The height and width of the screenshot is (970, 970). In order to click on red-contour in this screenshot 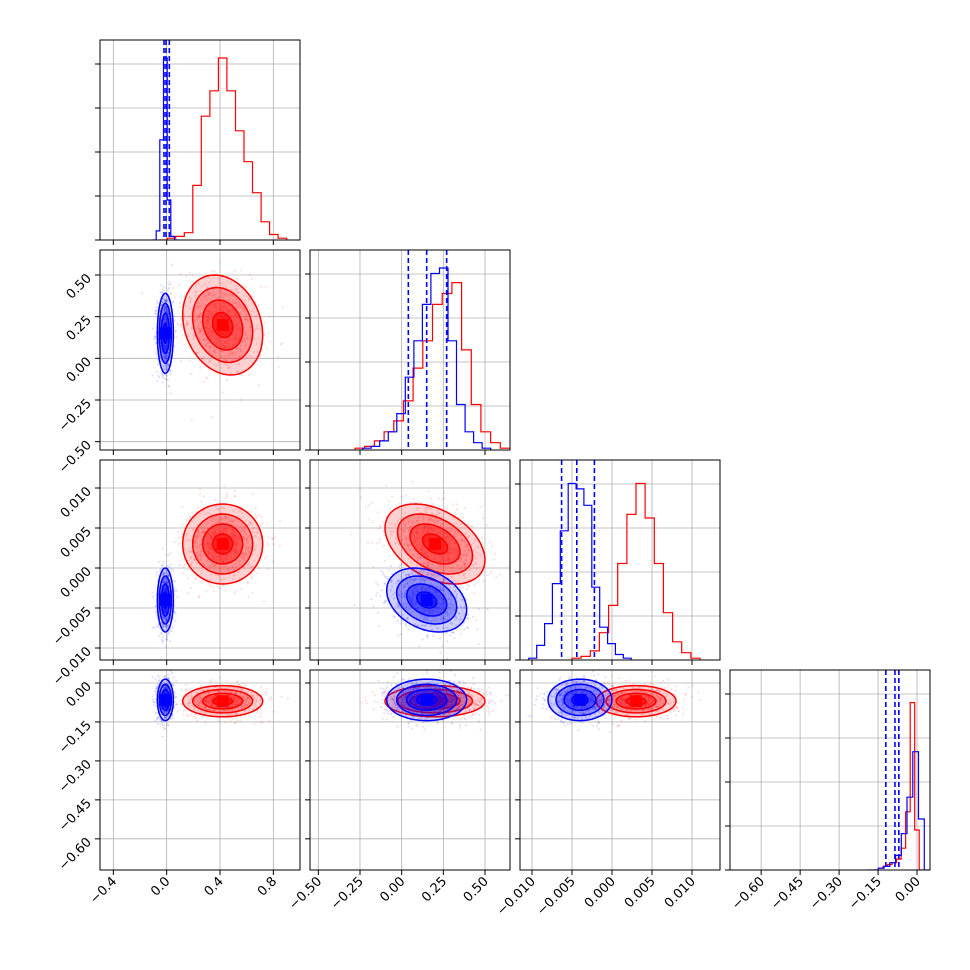, I will do `click(222, 544)`.